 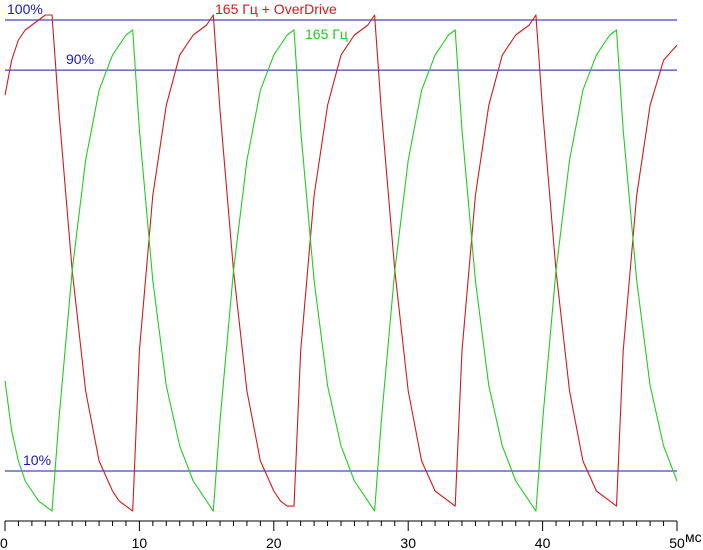 What do you see at coordinates (80, 59) in the screenshot?
I see `reference-label-90: 90%` at bounding box center [80, 59].